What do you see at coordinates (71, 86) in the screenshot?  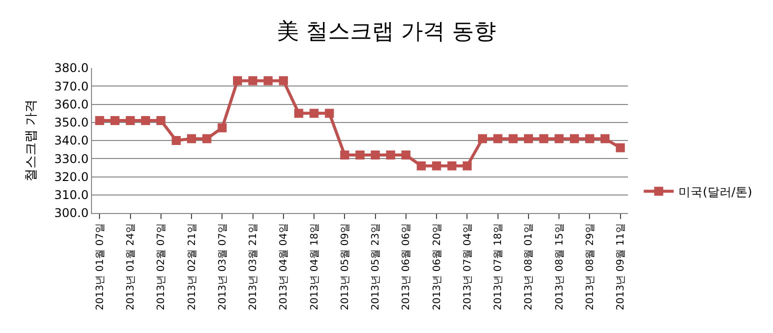 I see `y-tick-label: 370.0` at bounding box center [71, 86].